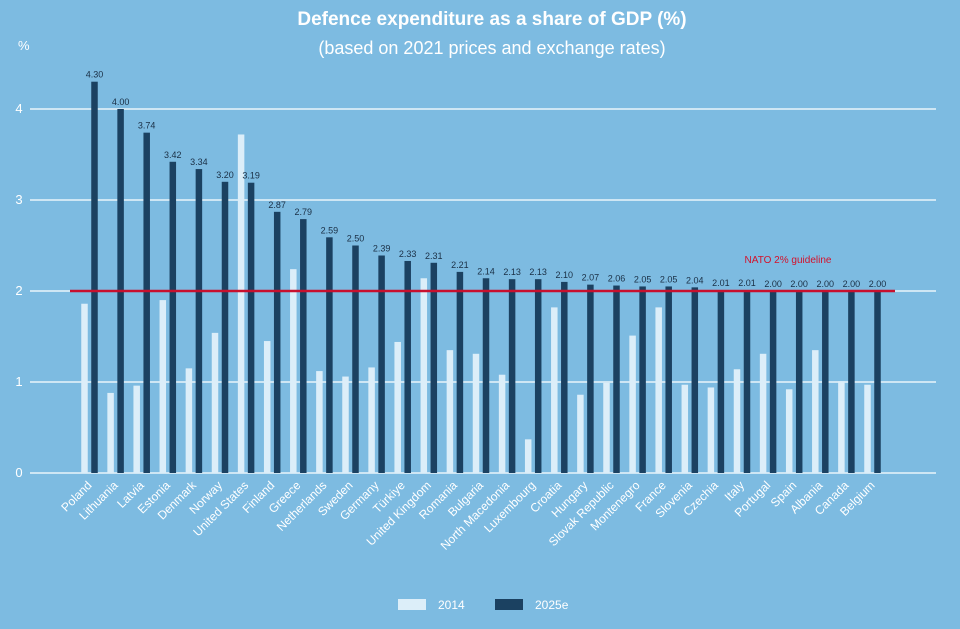  I want to click on y-axis-ticks: 0 1 2 3 4, so click(18, 290).